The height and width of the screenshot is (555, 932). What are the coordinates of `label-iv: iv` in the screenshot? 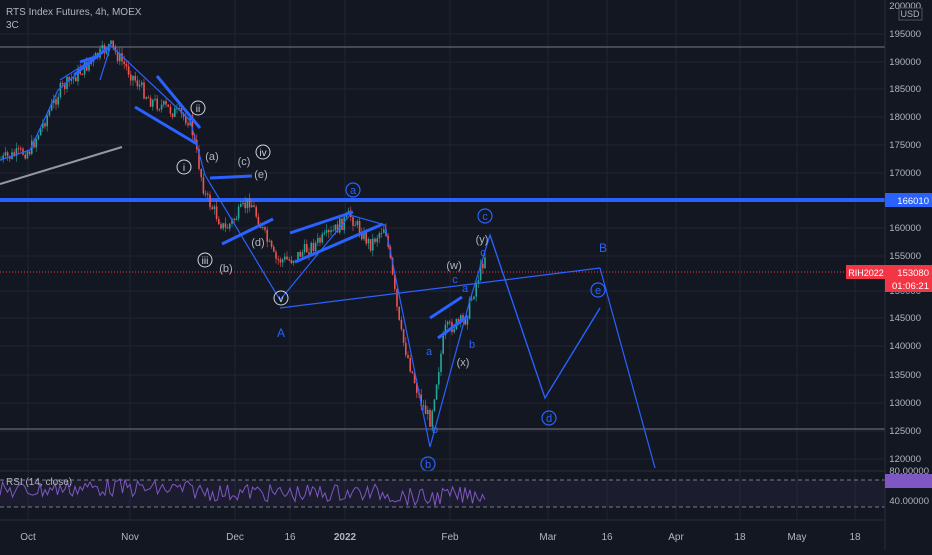 It's located at (262, 153).